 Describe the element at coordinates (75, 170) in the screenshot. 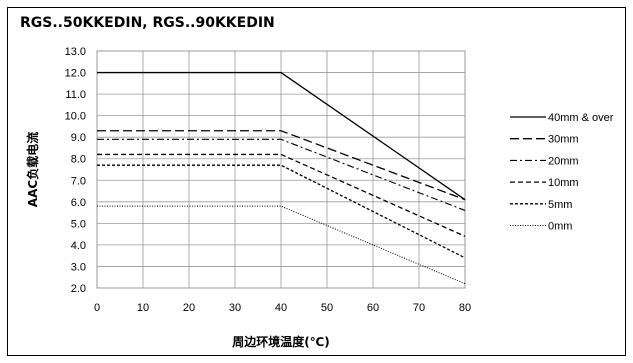

I see `y-tick-labels: 2.0 3.0 4.0 5.0 6.0 7.0 8.0 9.0 10.0 11.0 12.0 13.0` at that location.